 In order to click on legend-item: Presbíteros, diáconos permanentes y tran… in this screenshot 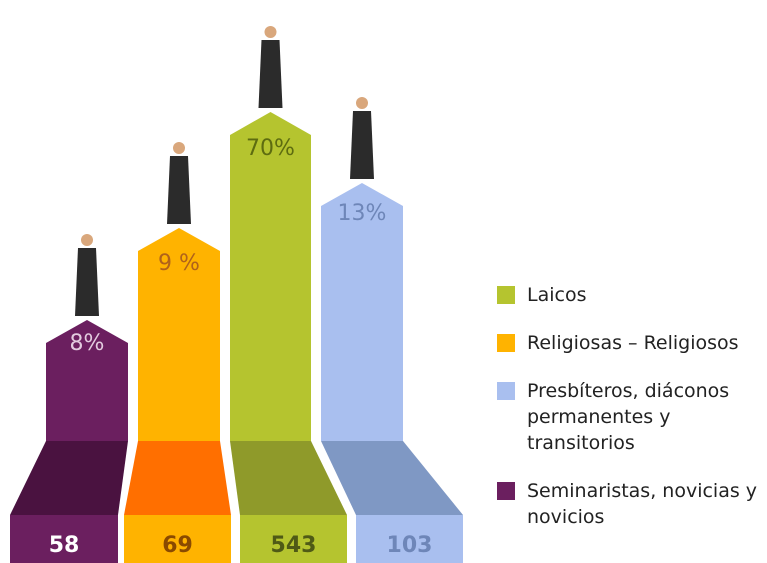, I will do `click(632, 417)`.